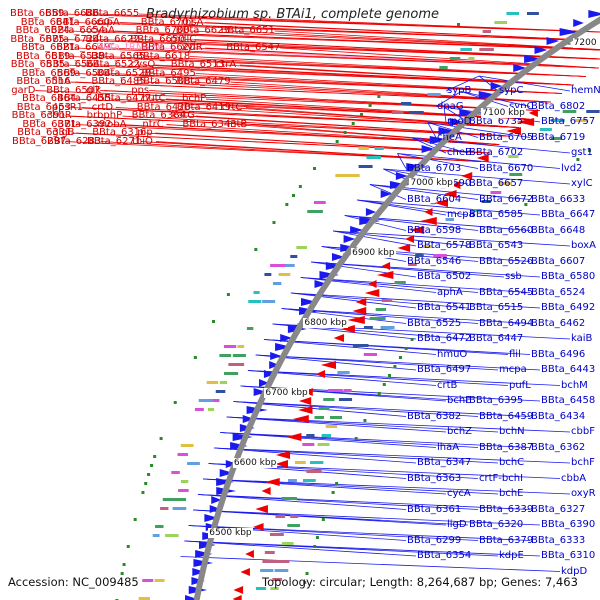 The width and height of the screenshot is (600, 600). What do you see at coordinates (444, 555) in the screenshot?
I see `gene-label-right: BBta_6354` at bounding box center [444, 555].